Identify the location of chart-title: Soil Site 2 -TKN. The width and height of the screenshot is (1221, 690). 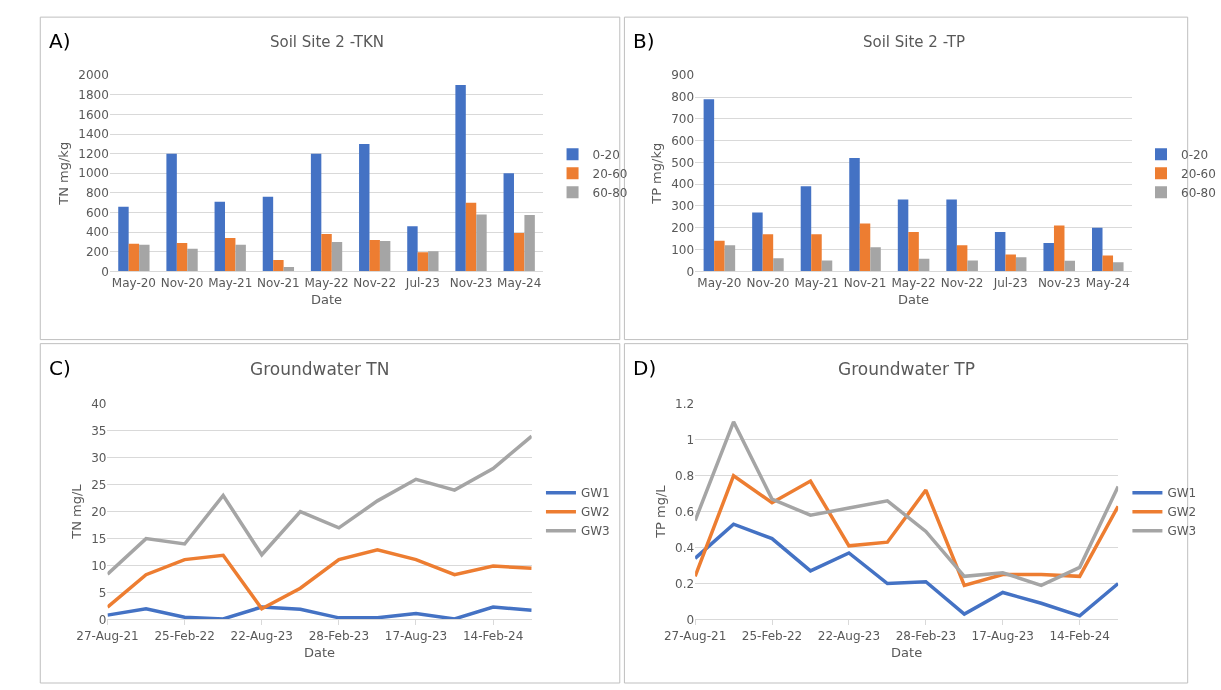
(327, 42).